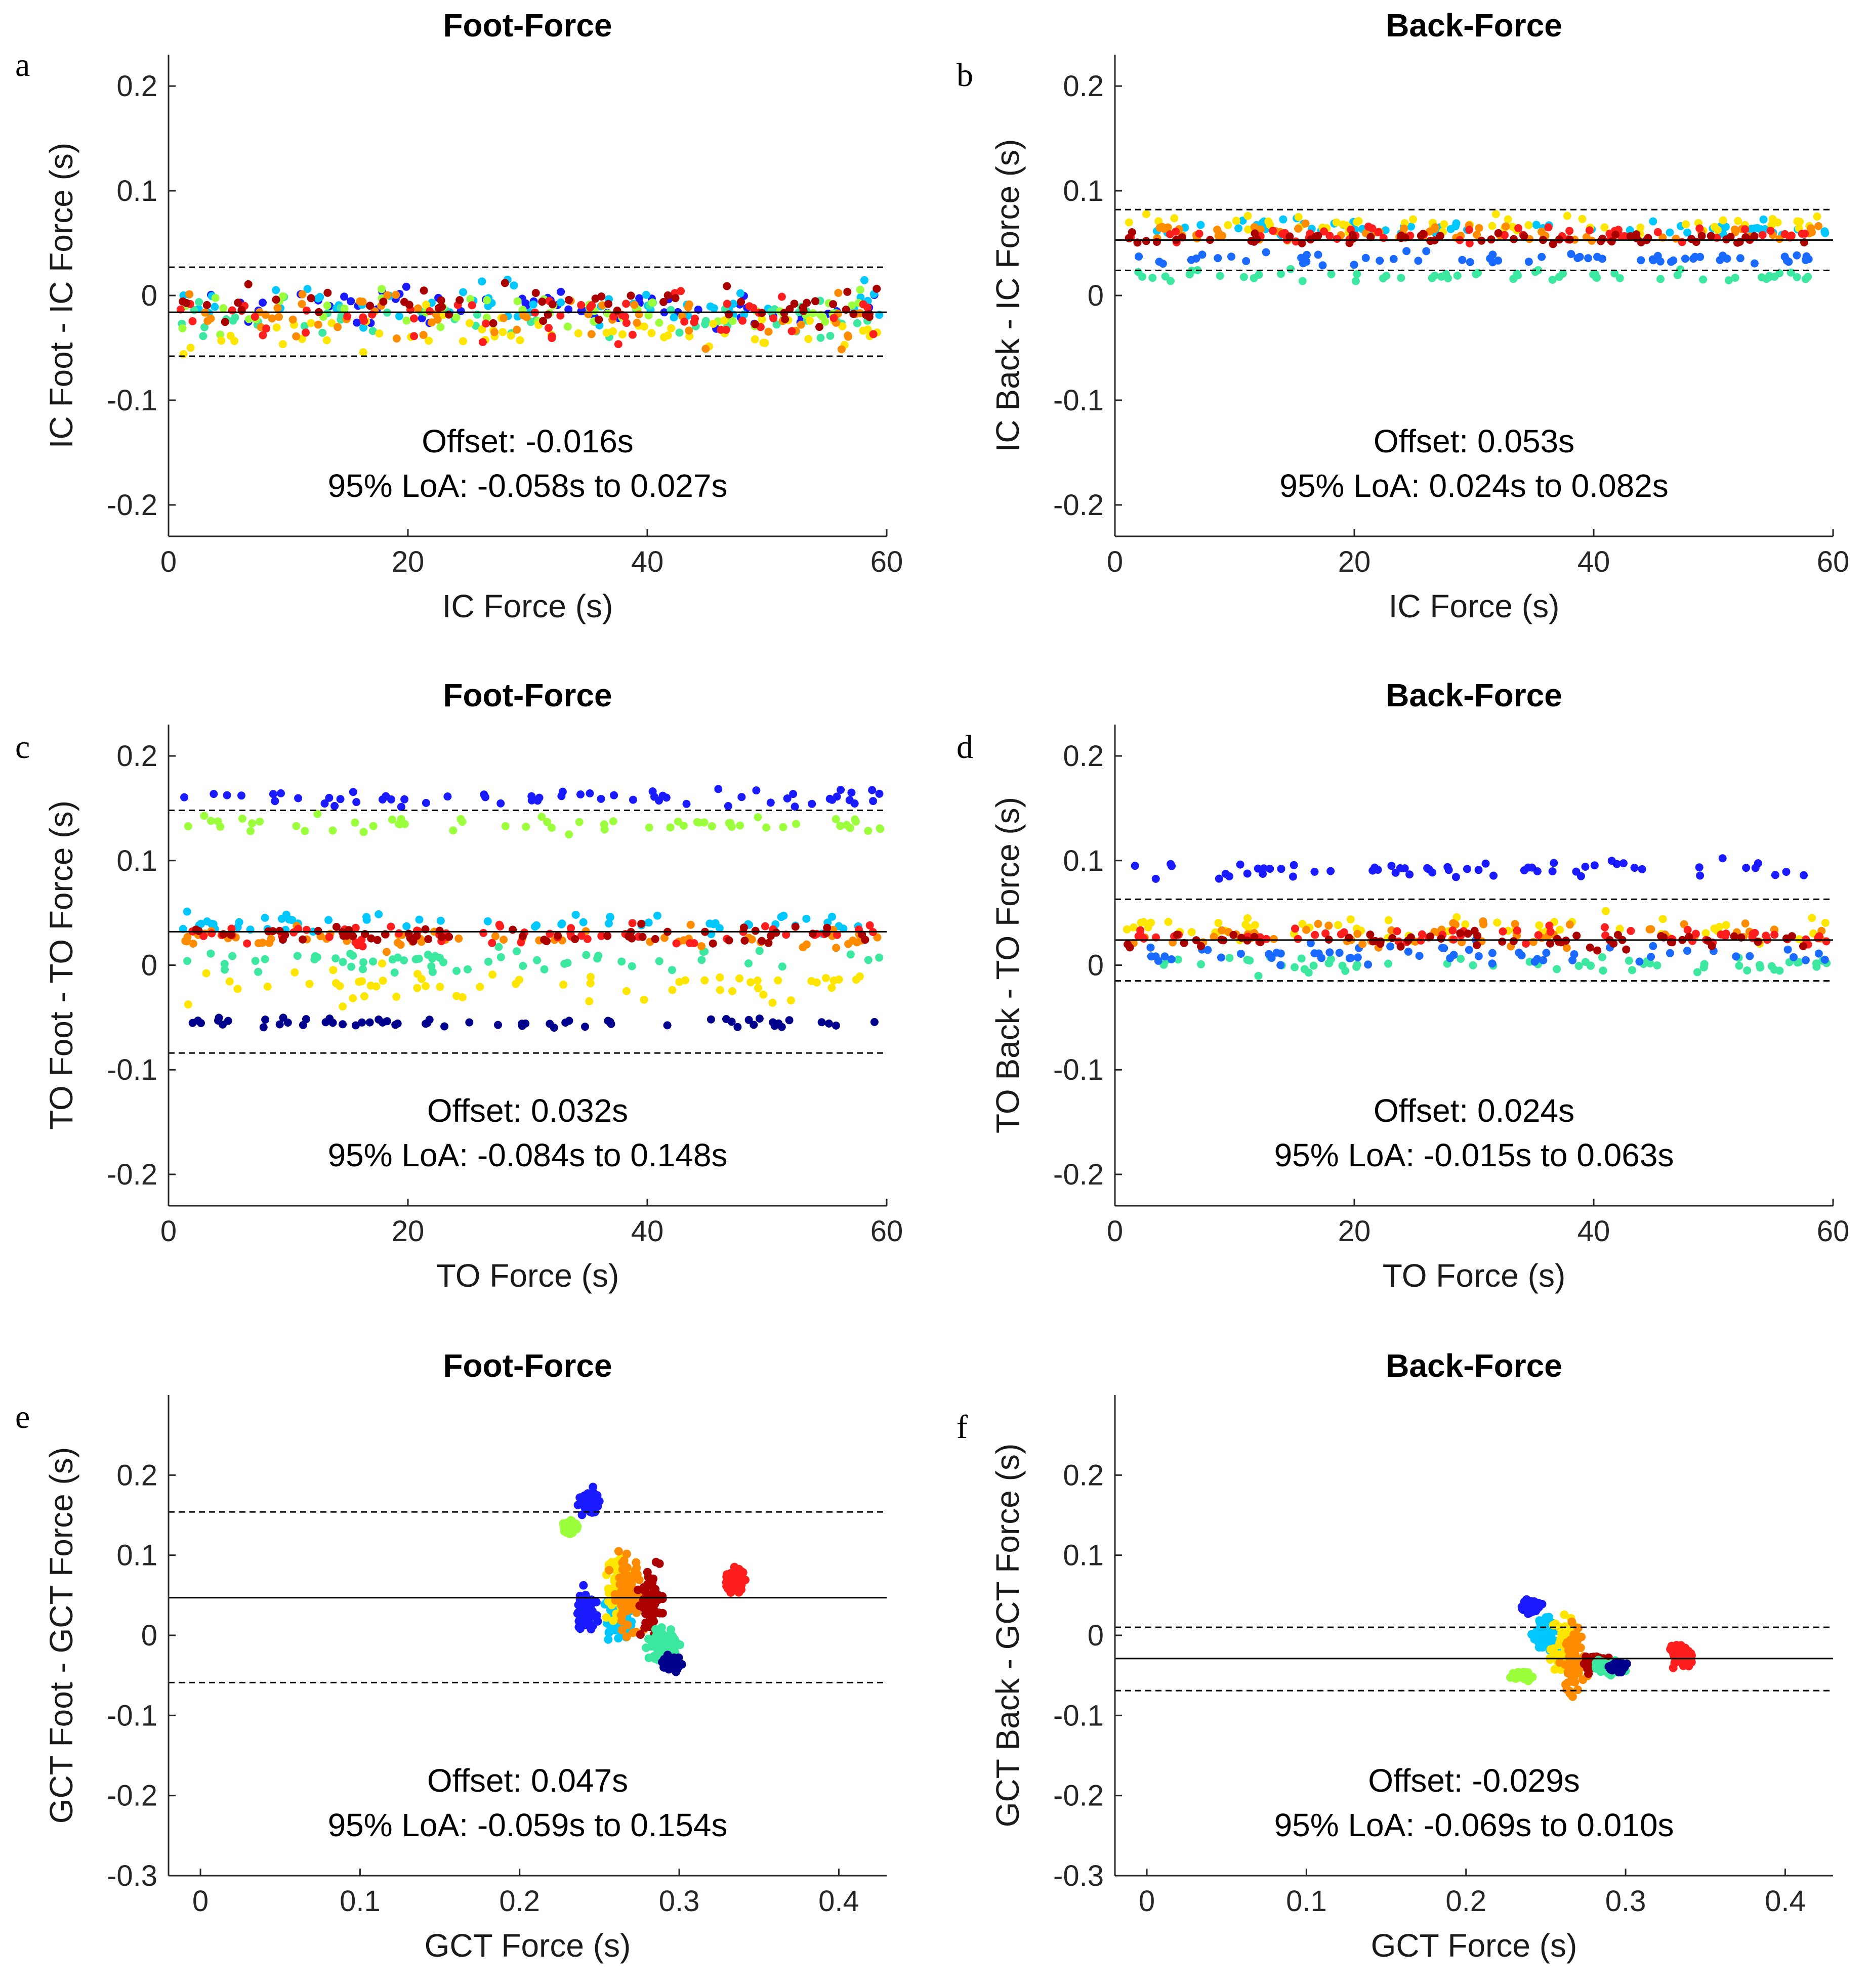 This screenshot has height=1988, width=1869. What do you see at coordinates (200, 1901) in the screenshot?
I see `x-tick-label: 0` at bounding box center [200, 1901].